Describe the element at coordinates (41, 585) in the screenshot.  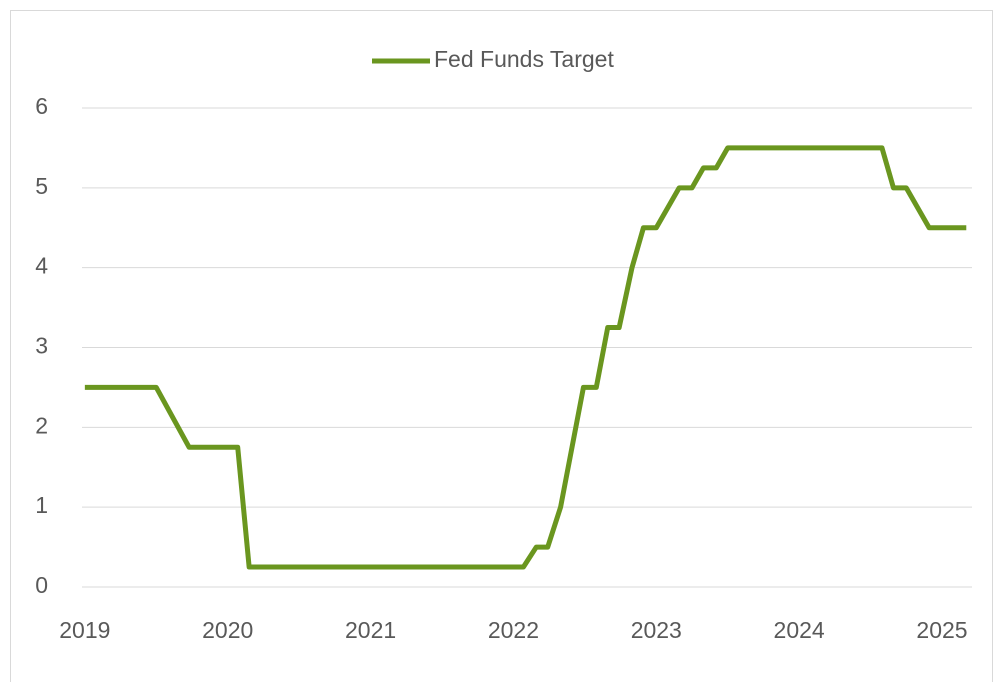
I see `y-tick-label: 0` at that location.